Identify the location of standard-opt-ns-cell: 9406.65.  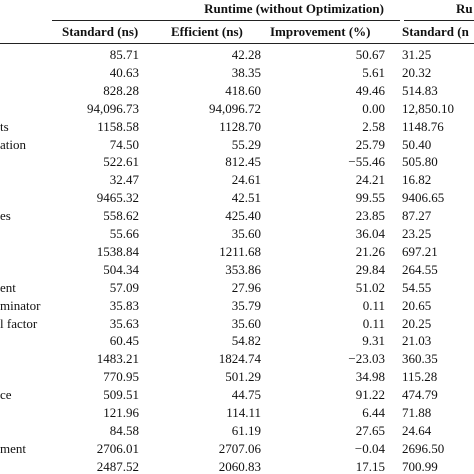
(423, 198).